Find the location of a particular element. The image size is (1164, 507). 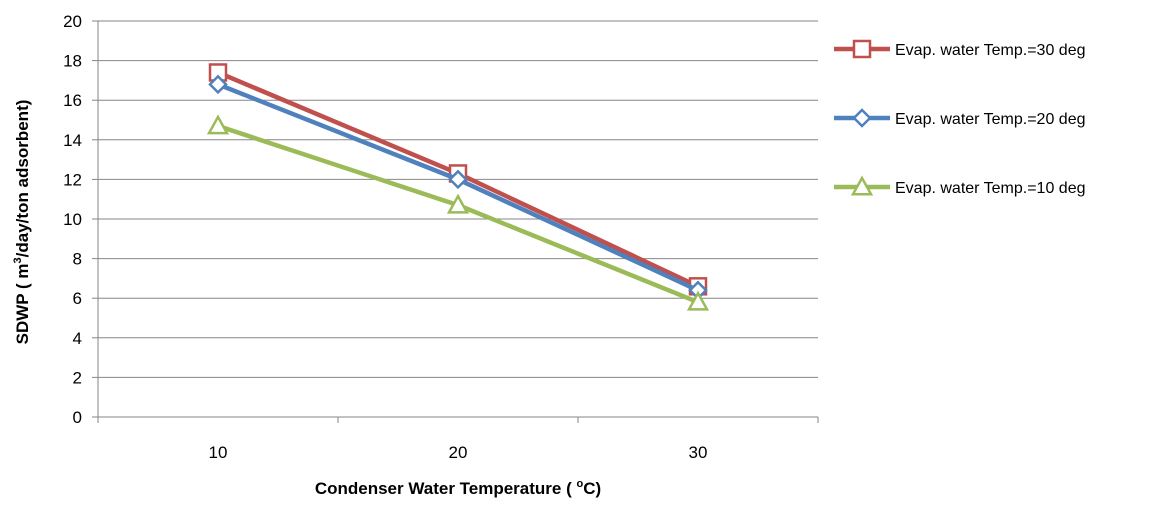

x-tick-label: 10 is located at coordinates (218, 452).